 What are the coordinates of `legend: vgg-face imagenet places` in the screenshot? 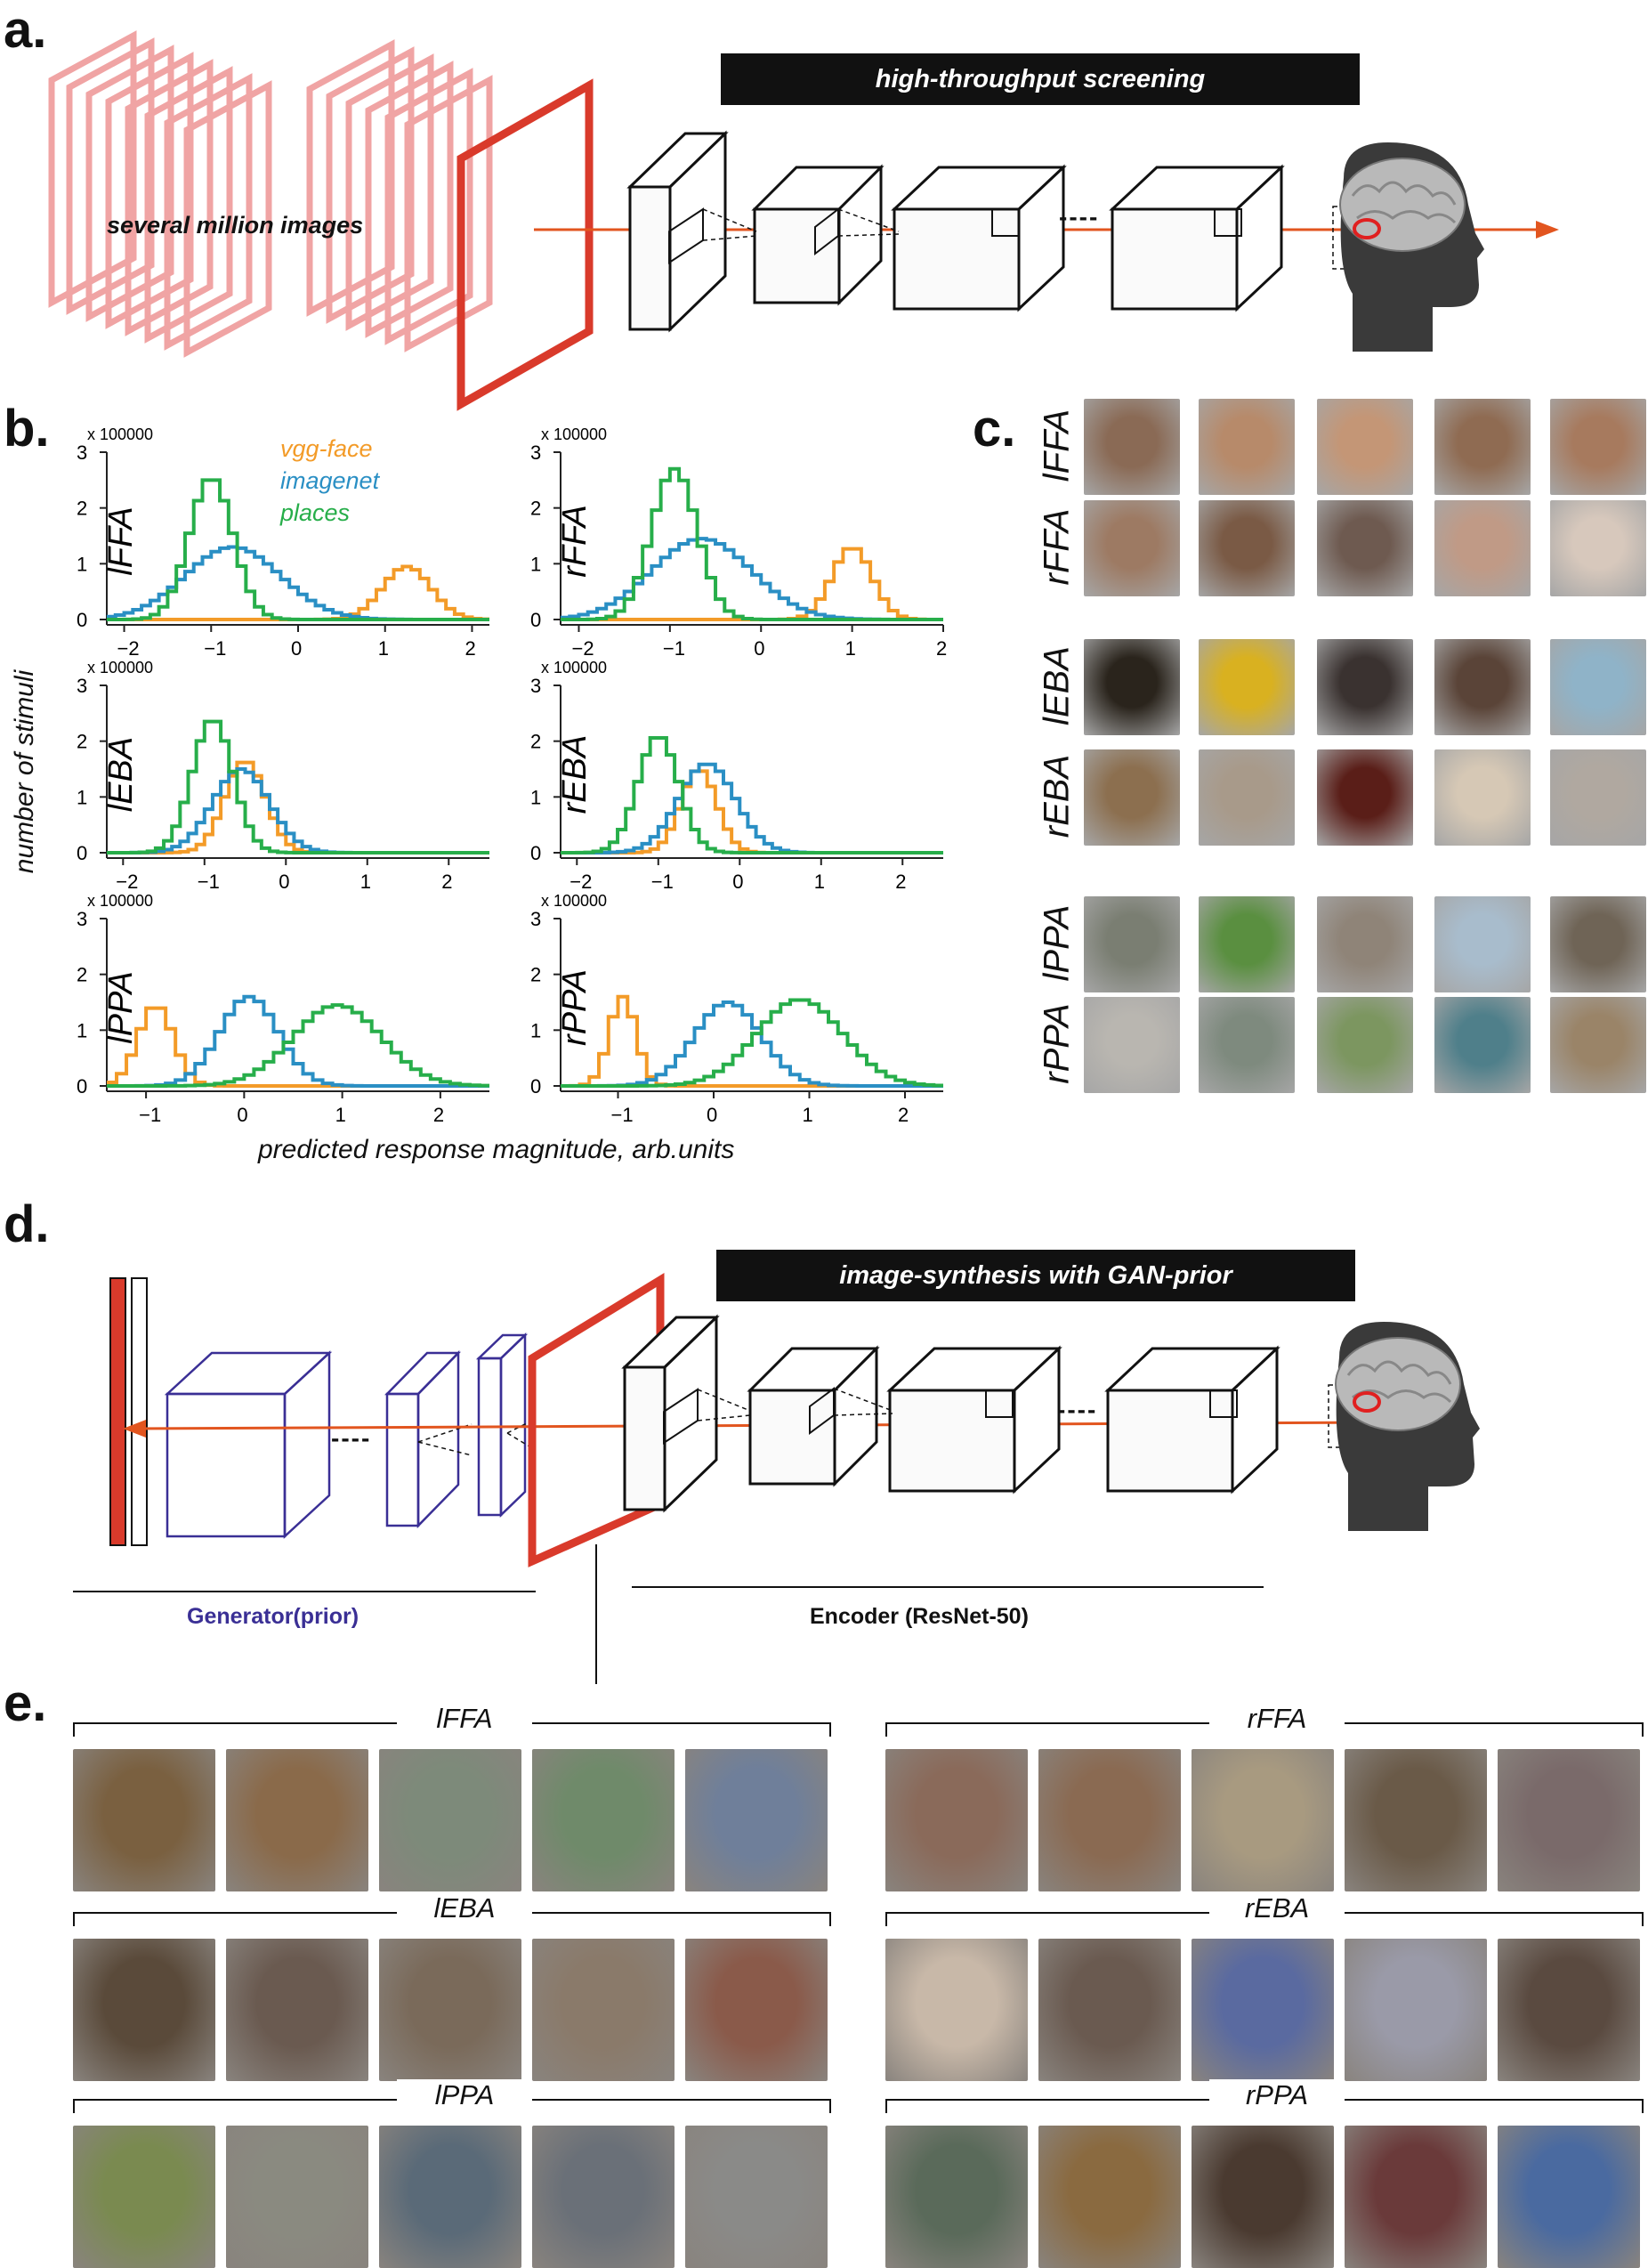 It's located at (329, 481).